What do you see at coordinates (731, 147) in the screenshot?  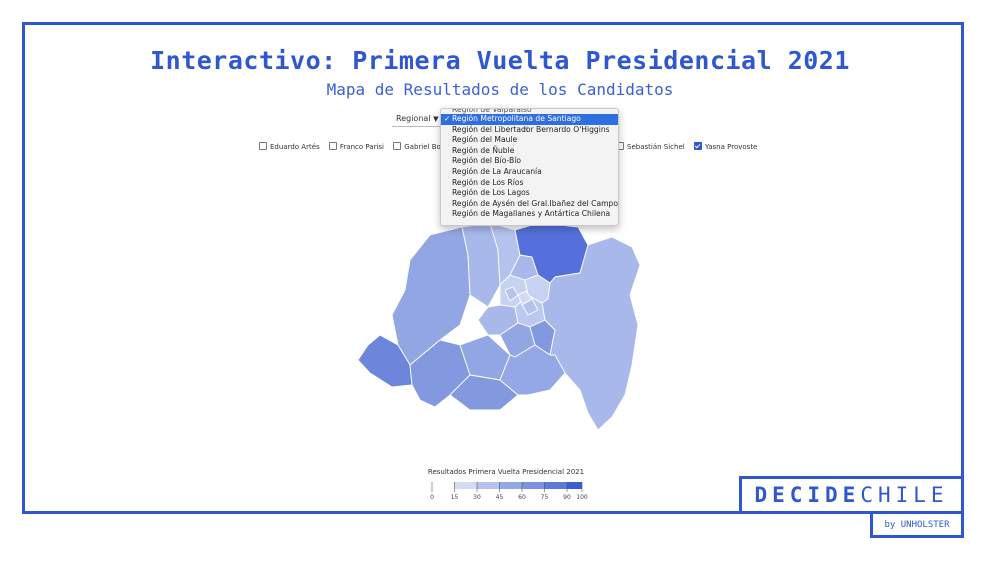 I see `candidate-label: Yasna Provoste` at bounding box center [731, 147].